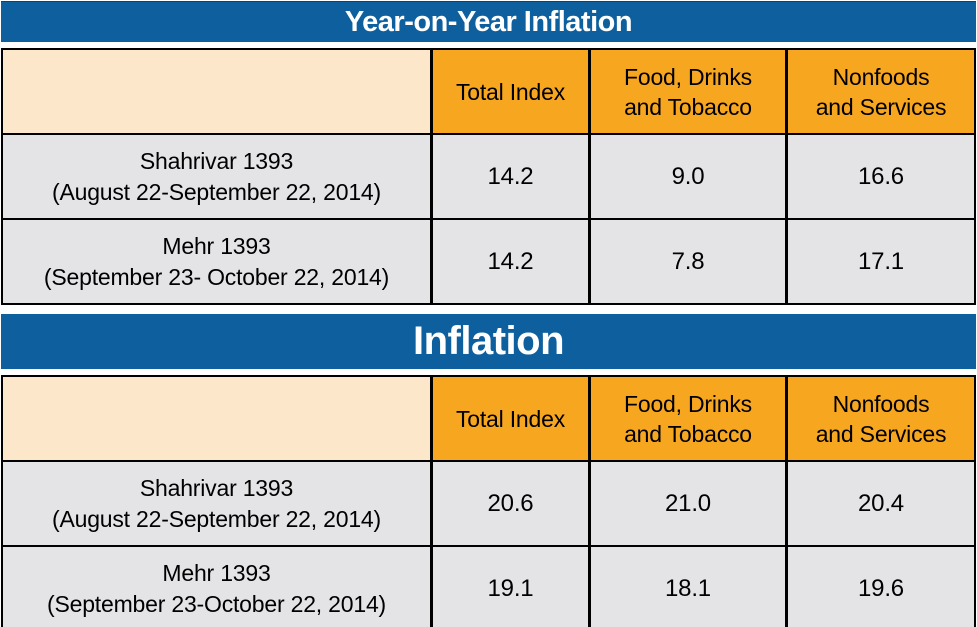 The width and height of the screenshot is (977, 627). I want to click on value-cell-yoy-shahrivar-food: 9.0, so click(686, 175).